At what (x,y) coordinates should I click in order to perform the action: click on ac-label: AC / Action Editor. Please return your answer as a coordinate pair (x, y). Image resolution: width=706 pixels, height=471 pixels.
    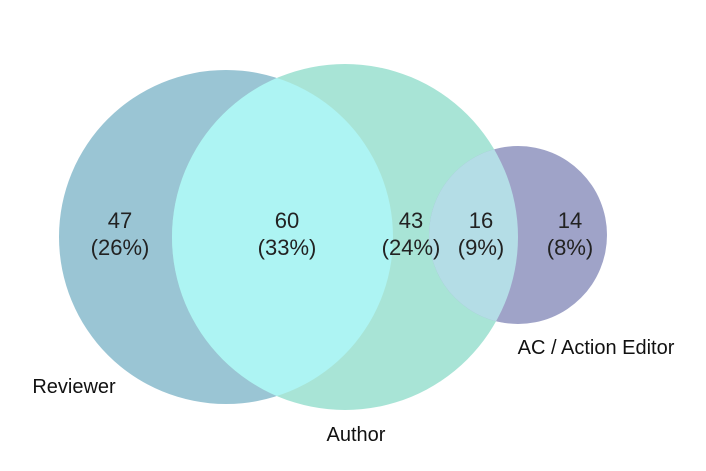
    Looking at the image, I should click on (596, 348).